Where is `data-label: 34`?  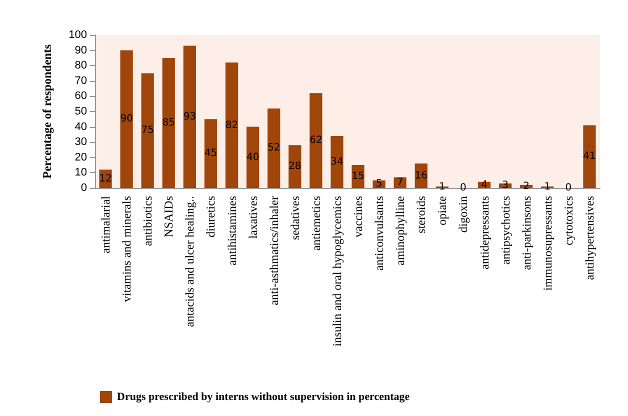
data-label: 34 is located at coordinates (337, 162).